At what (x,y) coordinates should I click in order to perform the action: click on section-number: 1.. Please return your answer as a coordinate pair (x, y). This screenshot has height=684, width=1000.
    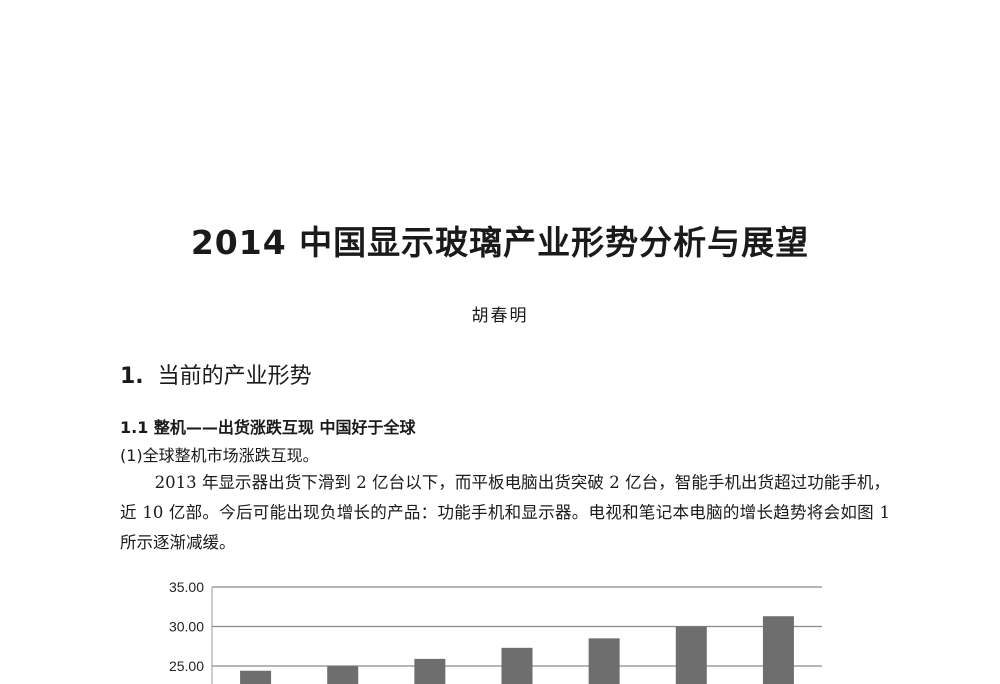
    Looking at the image, I should click on (132, 376).